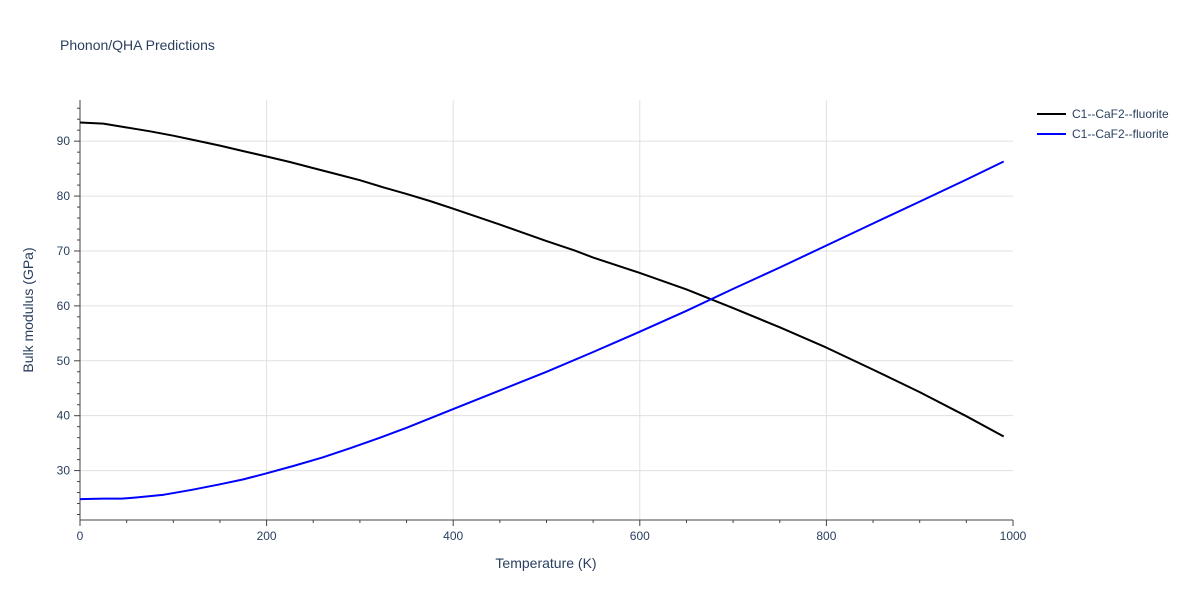 The width and height of the screenshot is (1200, 600). I want to click on y-tick-labels: 30 40 50 60 70 80 90, so click(64, 305).